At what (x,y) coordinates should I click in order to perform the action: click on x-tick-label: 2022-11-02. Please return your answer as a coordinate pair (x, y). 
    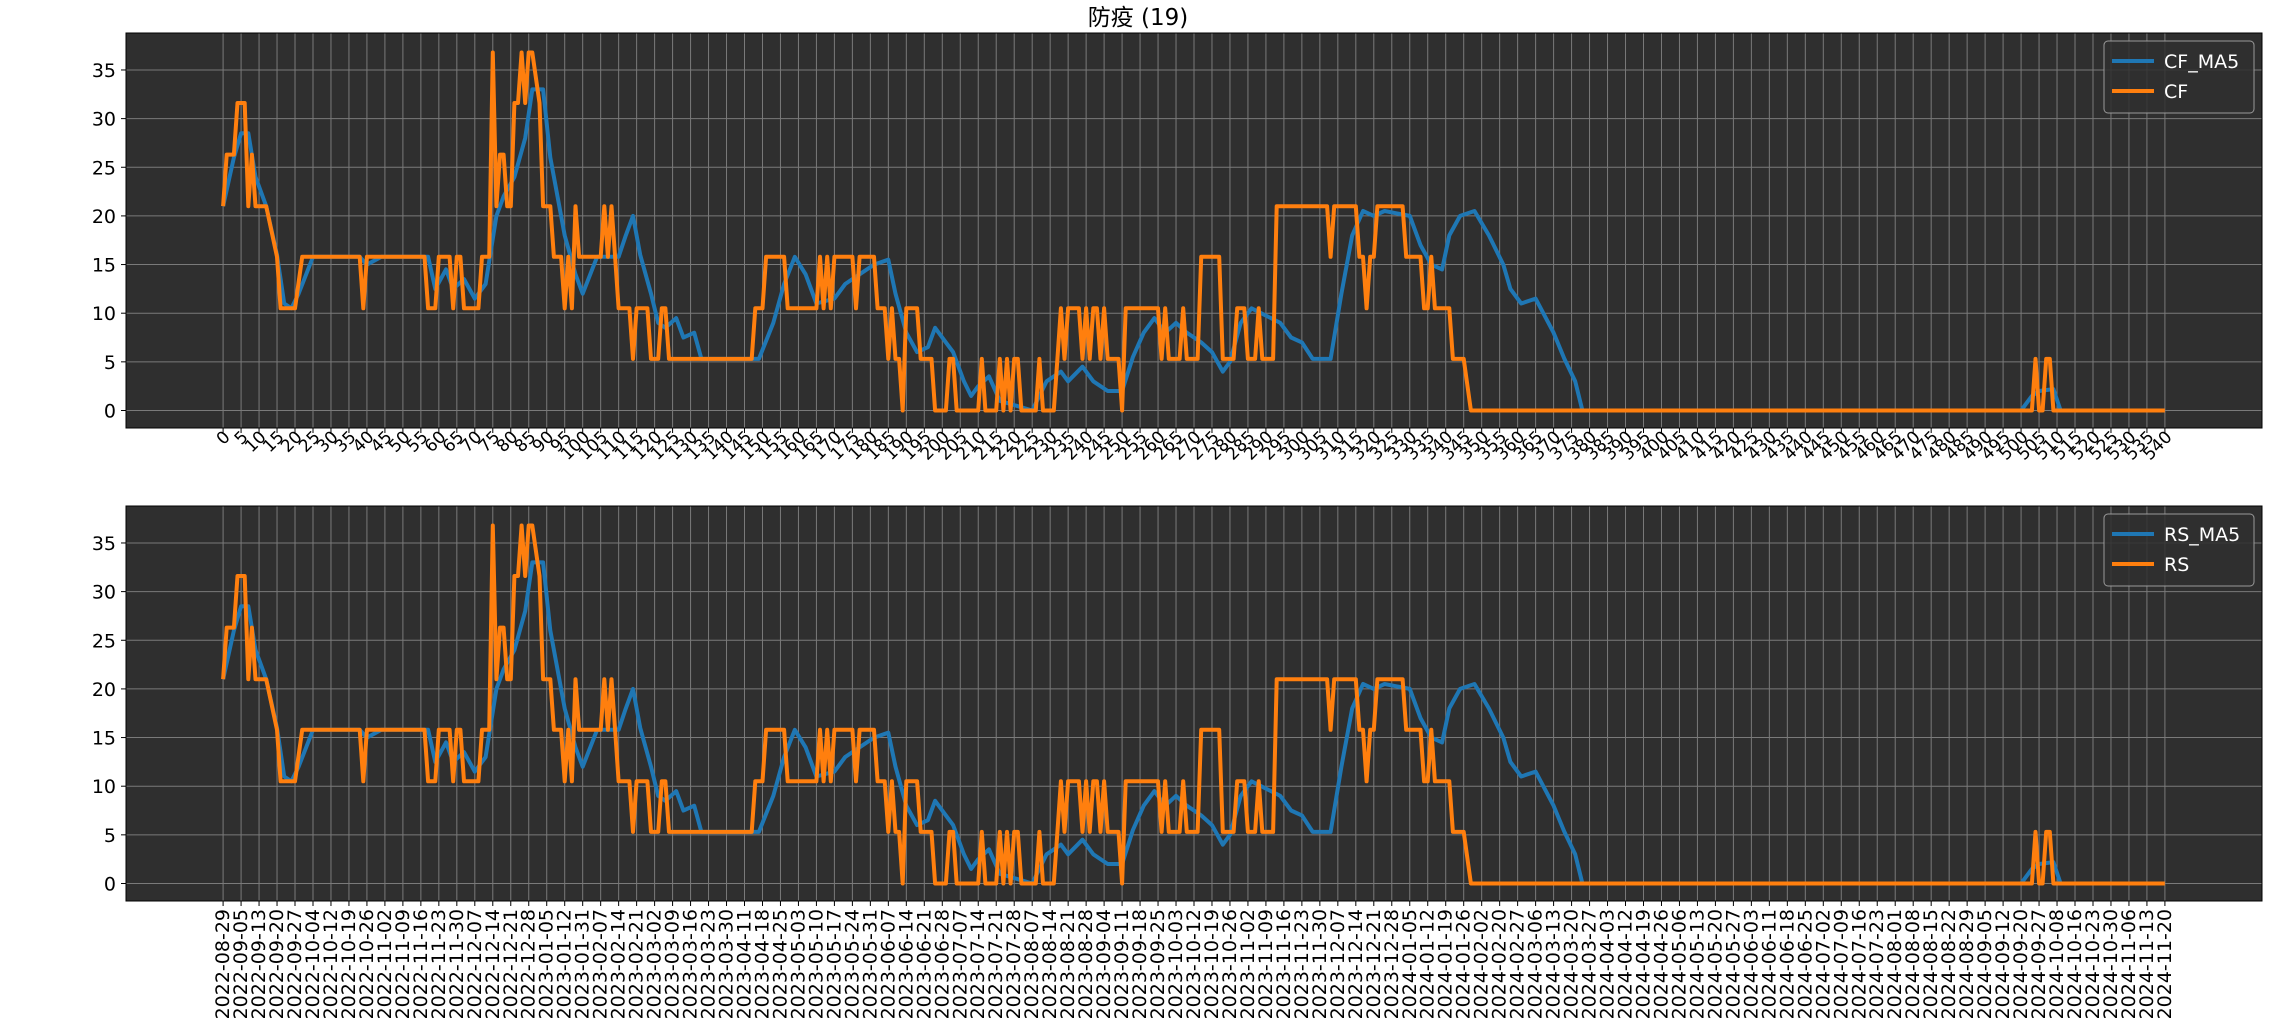
    Looking at the image, I should click on (385, 964).